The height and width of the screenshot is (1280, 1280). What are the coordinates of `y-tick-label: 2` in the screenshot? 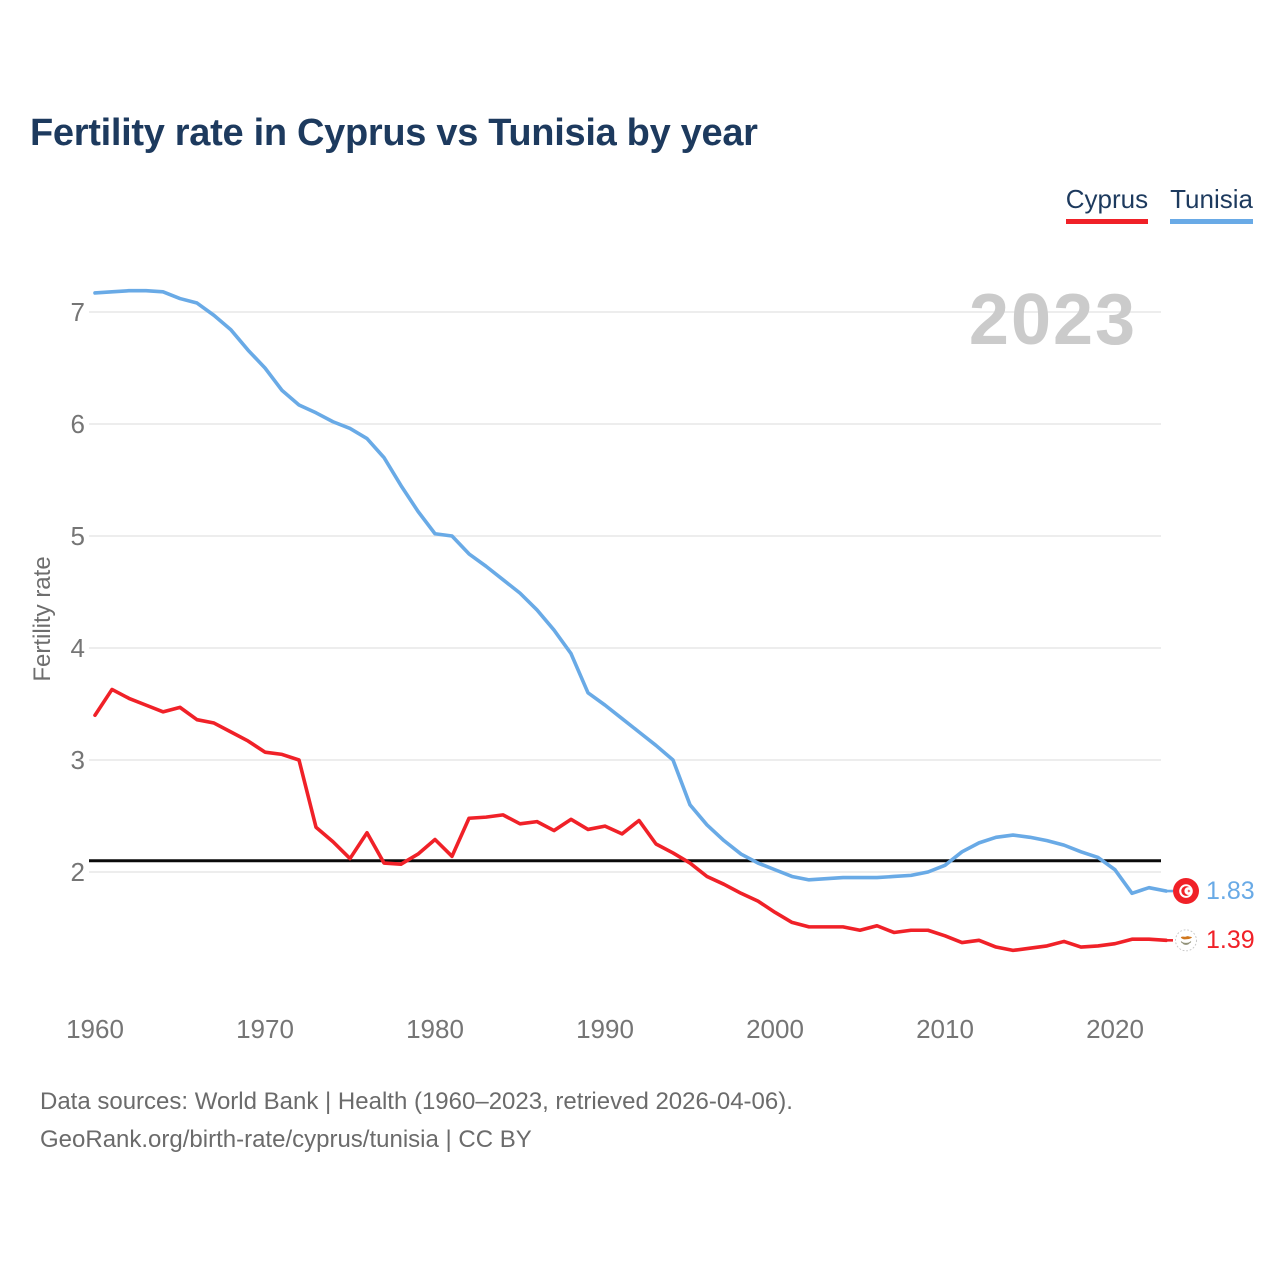 It's located at (77, 872).